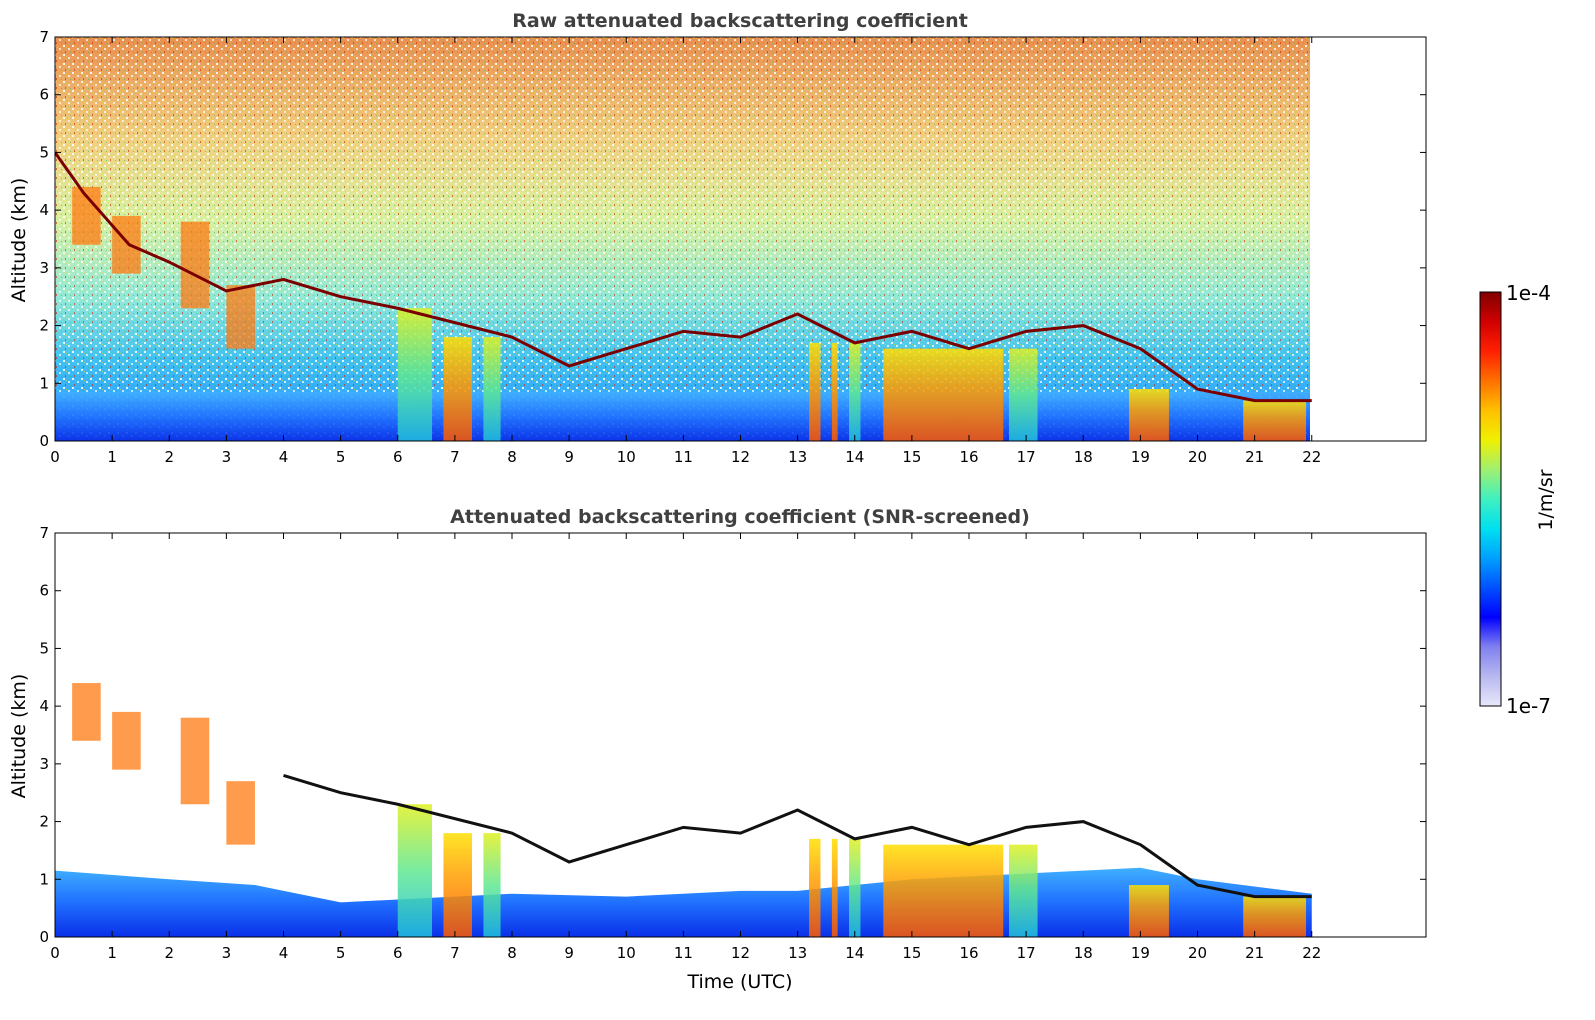 The height and width of the screenshot is (1020, 1595). Describe the element at coordinates (169, 457) in the screenshot. I see `raw-xtick-label: 2` at that location.